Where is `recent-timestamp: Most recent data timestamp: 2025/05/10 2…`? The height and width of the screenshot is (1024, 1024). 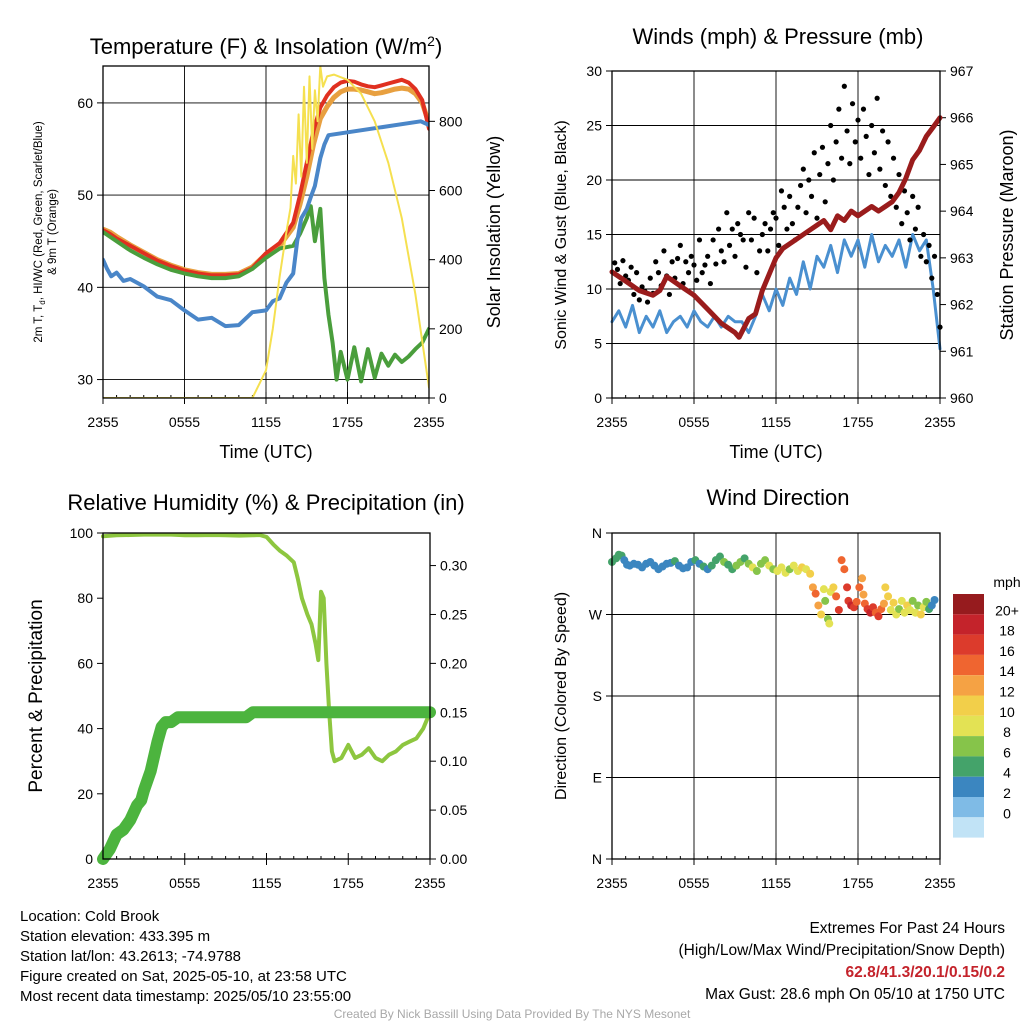
recent-timestamp: Most recent data timestamp: 2025/05/10 2… is located at coordinates (186, 996).